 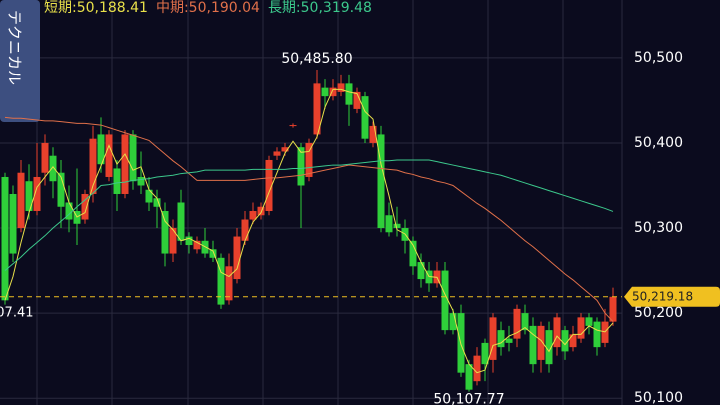 What do you see at coordinates (17, 313) in the screenshot?
I see `left-label: 207.41` at bounding box center [17, 313].